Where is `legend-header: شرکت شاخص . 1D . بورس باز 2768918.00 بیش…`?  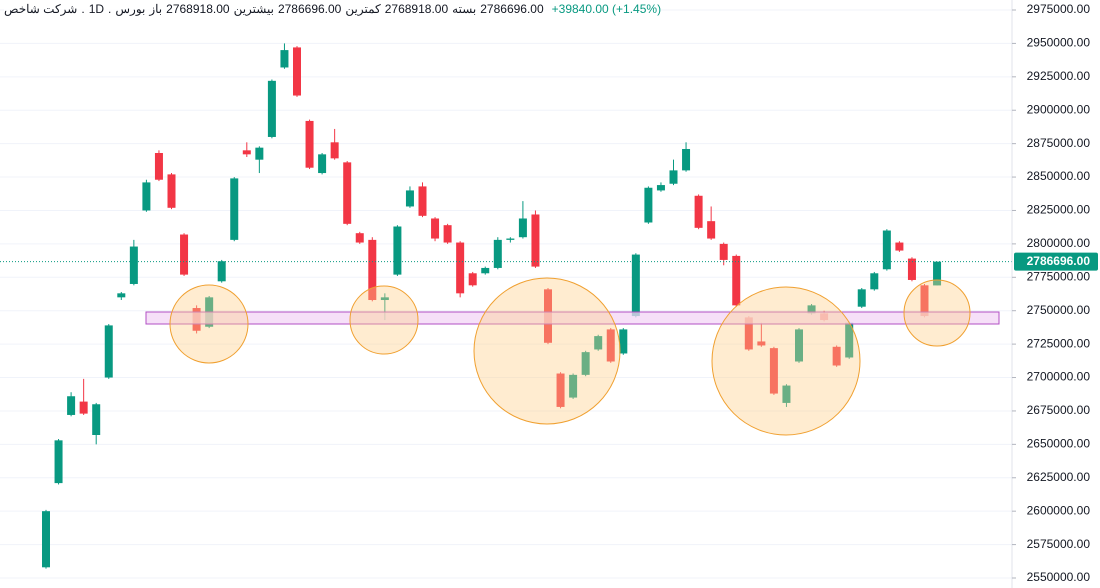
legend-header: شرکت شاخص . 1D . بورس باز 2768918.00 بیش… is located at coordinates (333, 9).